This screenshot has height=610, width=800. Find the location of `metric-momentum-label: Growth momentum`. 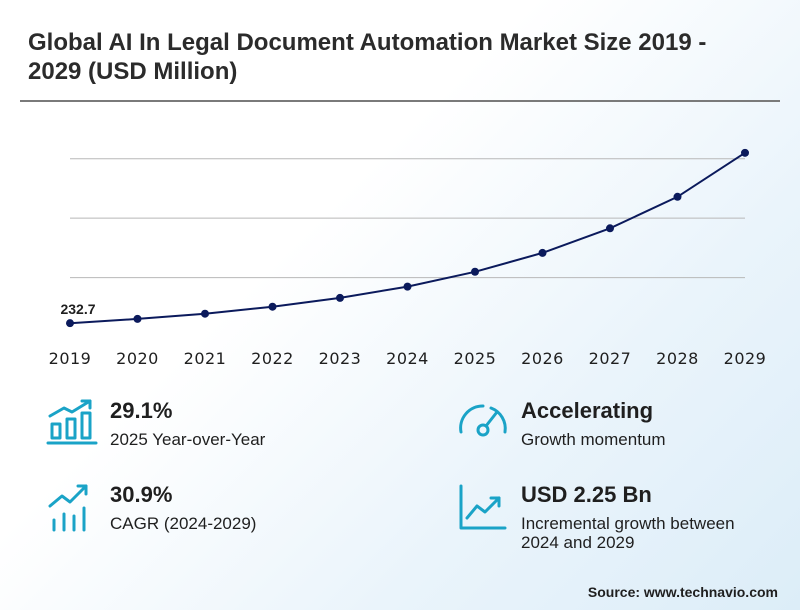

metric-momentum-label: Growth momentum is located at coordinates (593, 439).